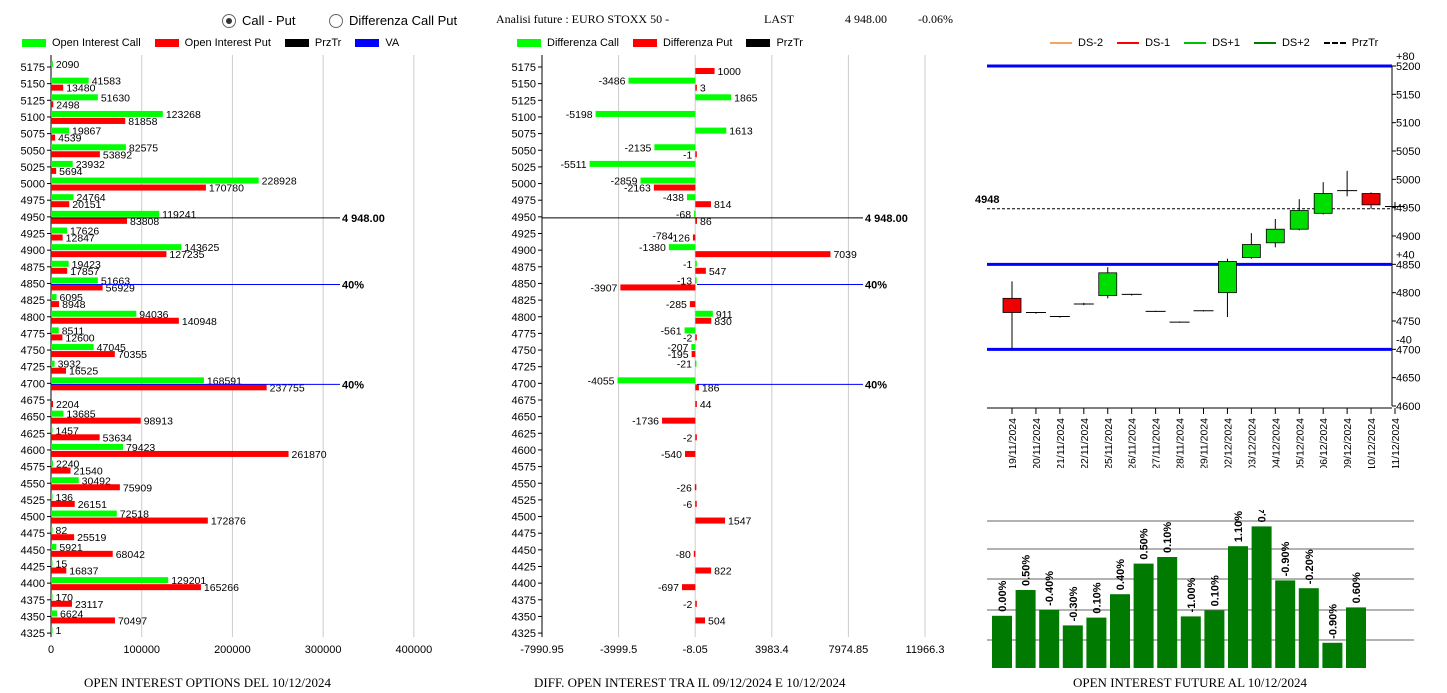  I want to click on price-label: 4948, so click(987, 200).